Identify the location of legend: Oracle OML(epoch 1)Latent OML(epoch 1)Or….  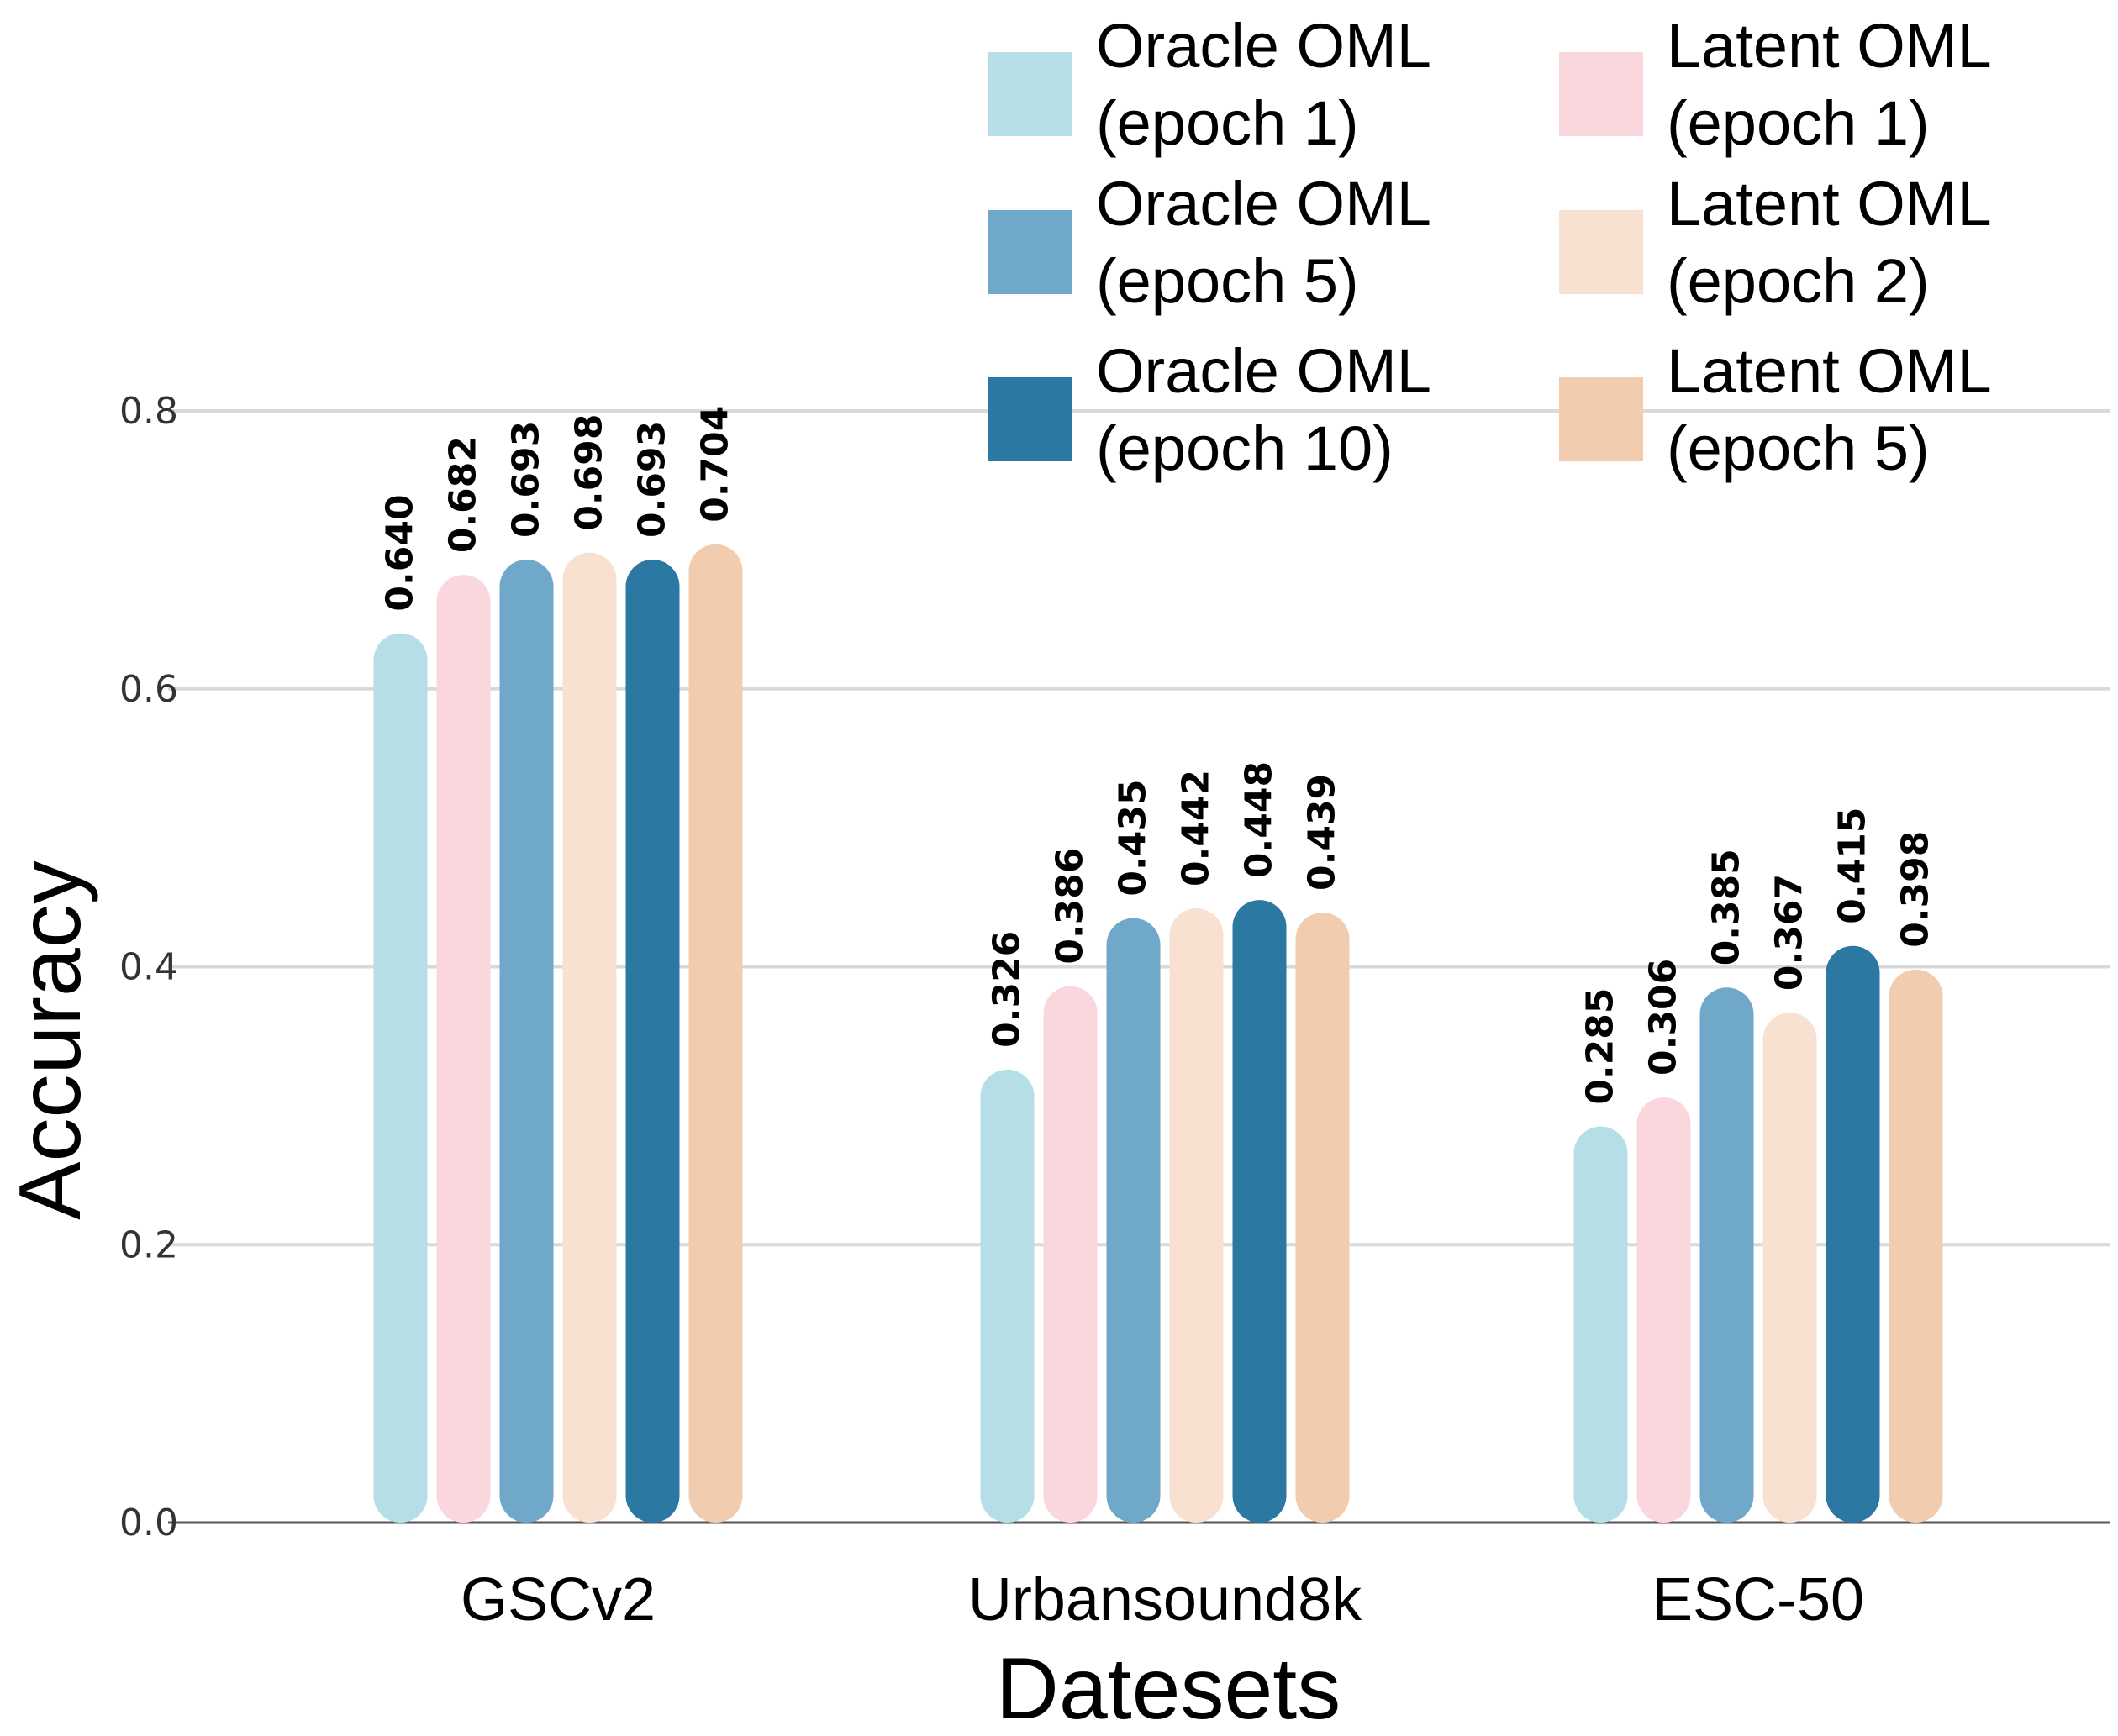
(1490, 247).